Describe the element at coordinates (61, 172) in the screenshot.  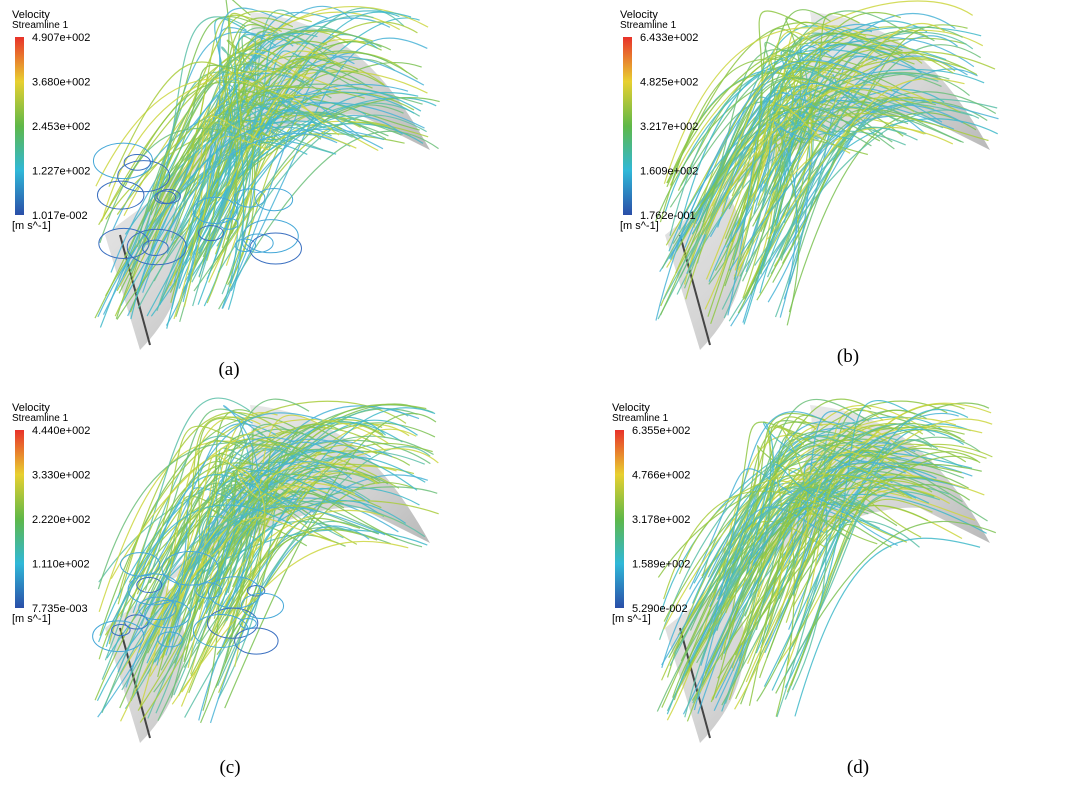
I see `color-bar-label: 1.227e+002` at that location.